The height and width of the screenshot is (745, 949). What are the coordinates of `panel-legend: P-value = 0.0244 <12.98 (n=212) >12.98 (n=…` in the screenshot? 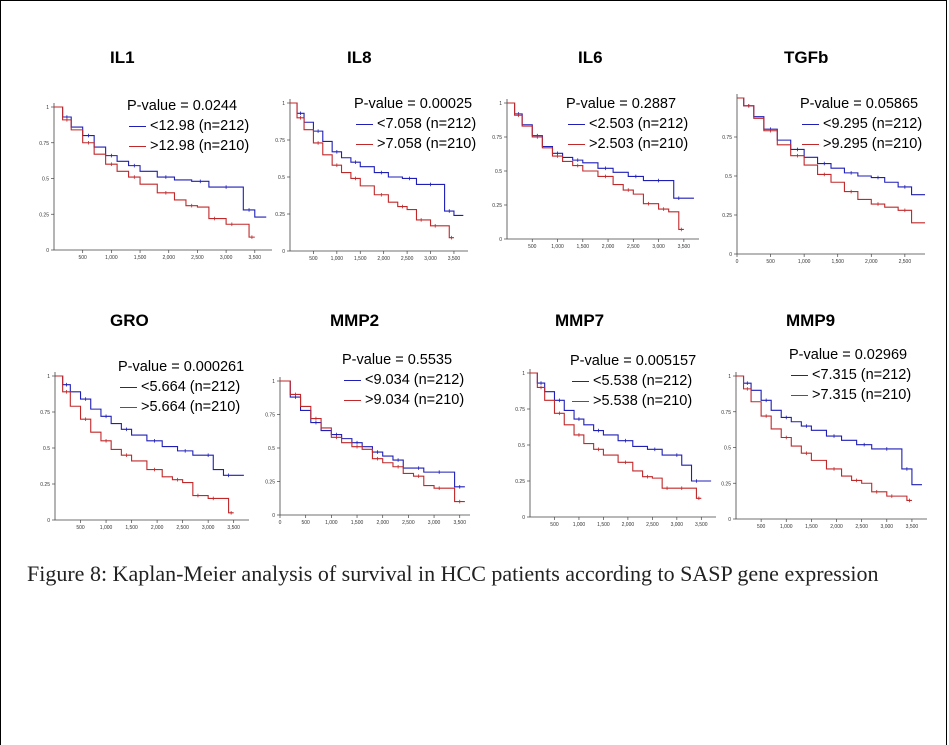 It's located at (188, 126).